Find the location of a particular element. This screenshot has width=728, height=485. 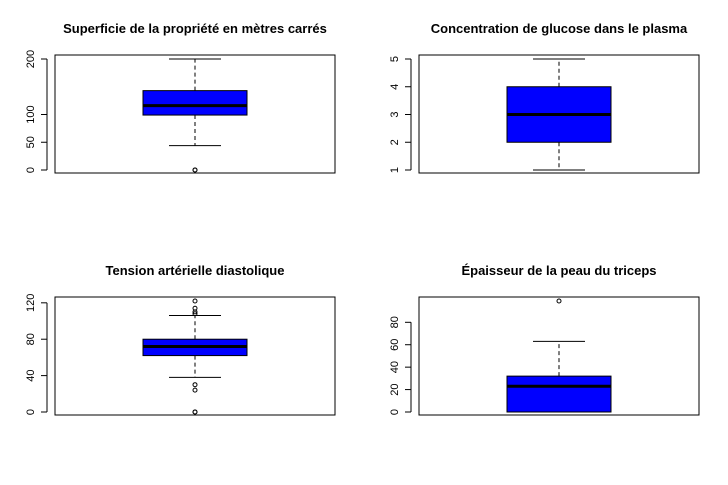

y-tick-label: 50 is located at coordinates (31, 142).